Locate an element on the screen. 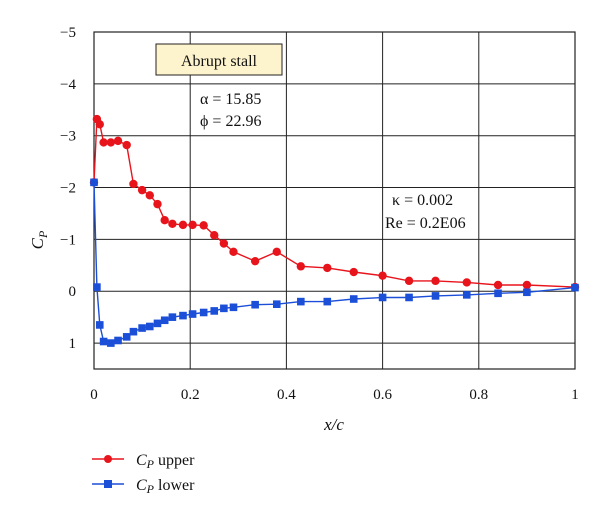 Image resolution: width=600 pixels, height=516 pixels. y-tick-label: −2 is located at coordinates (68, 189).